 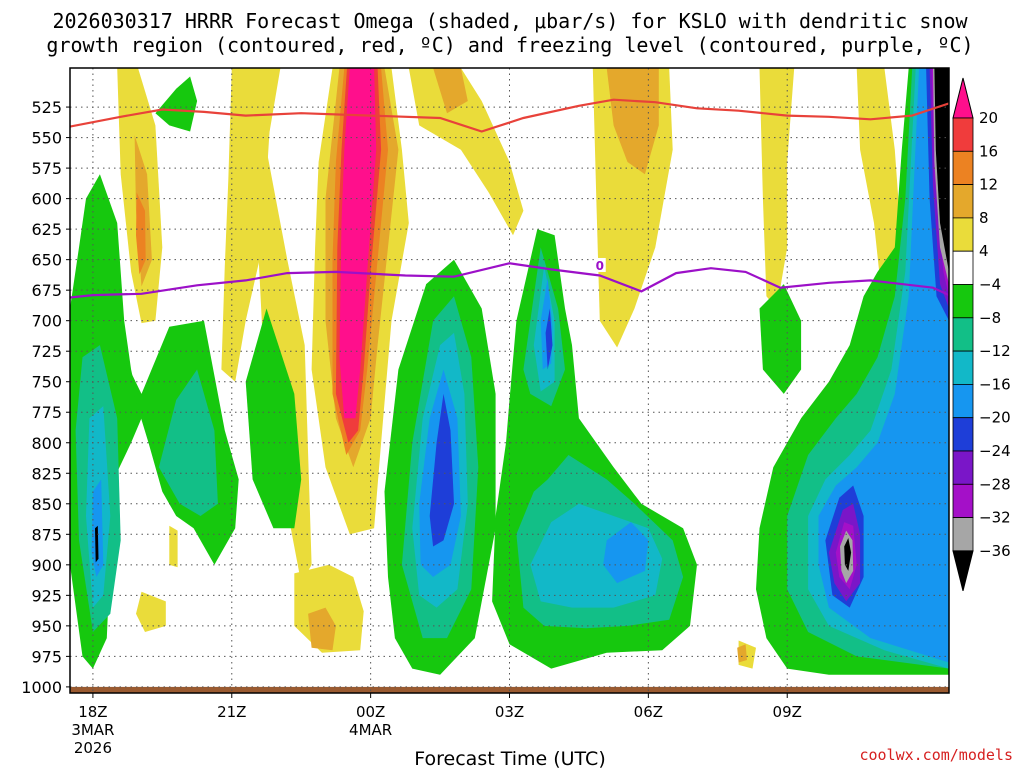 What do you see at coordinates (46, 443) in the screenshot?
I see `y-tick-label-800: 800` at bounding box center [46, 443].